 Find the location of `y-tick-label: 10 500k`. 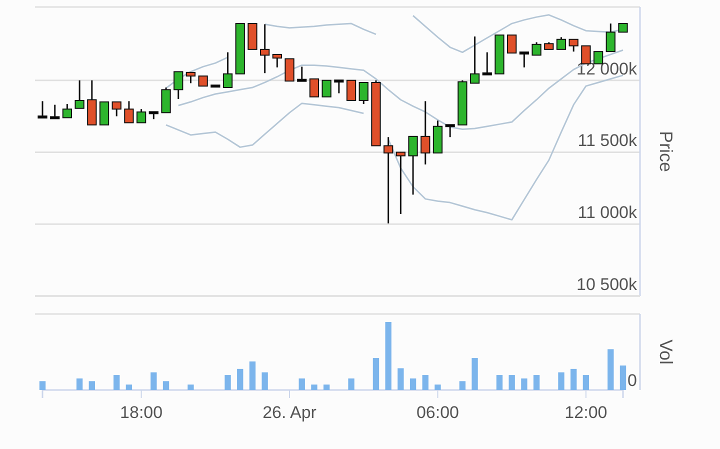

y-tick-label: 10 500k is located at coordinates (607, 284).